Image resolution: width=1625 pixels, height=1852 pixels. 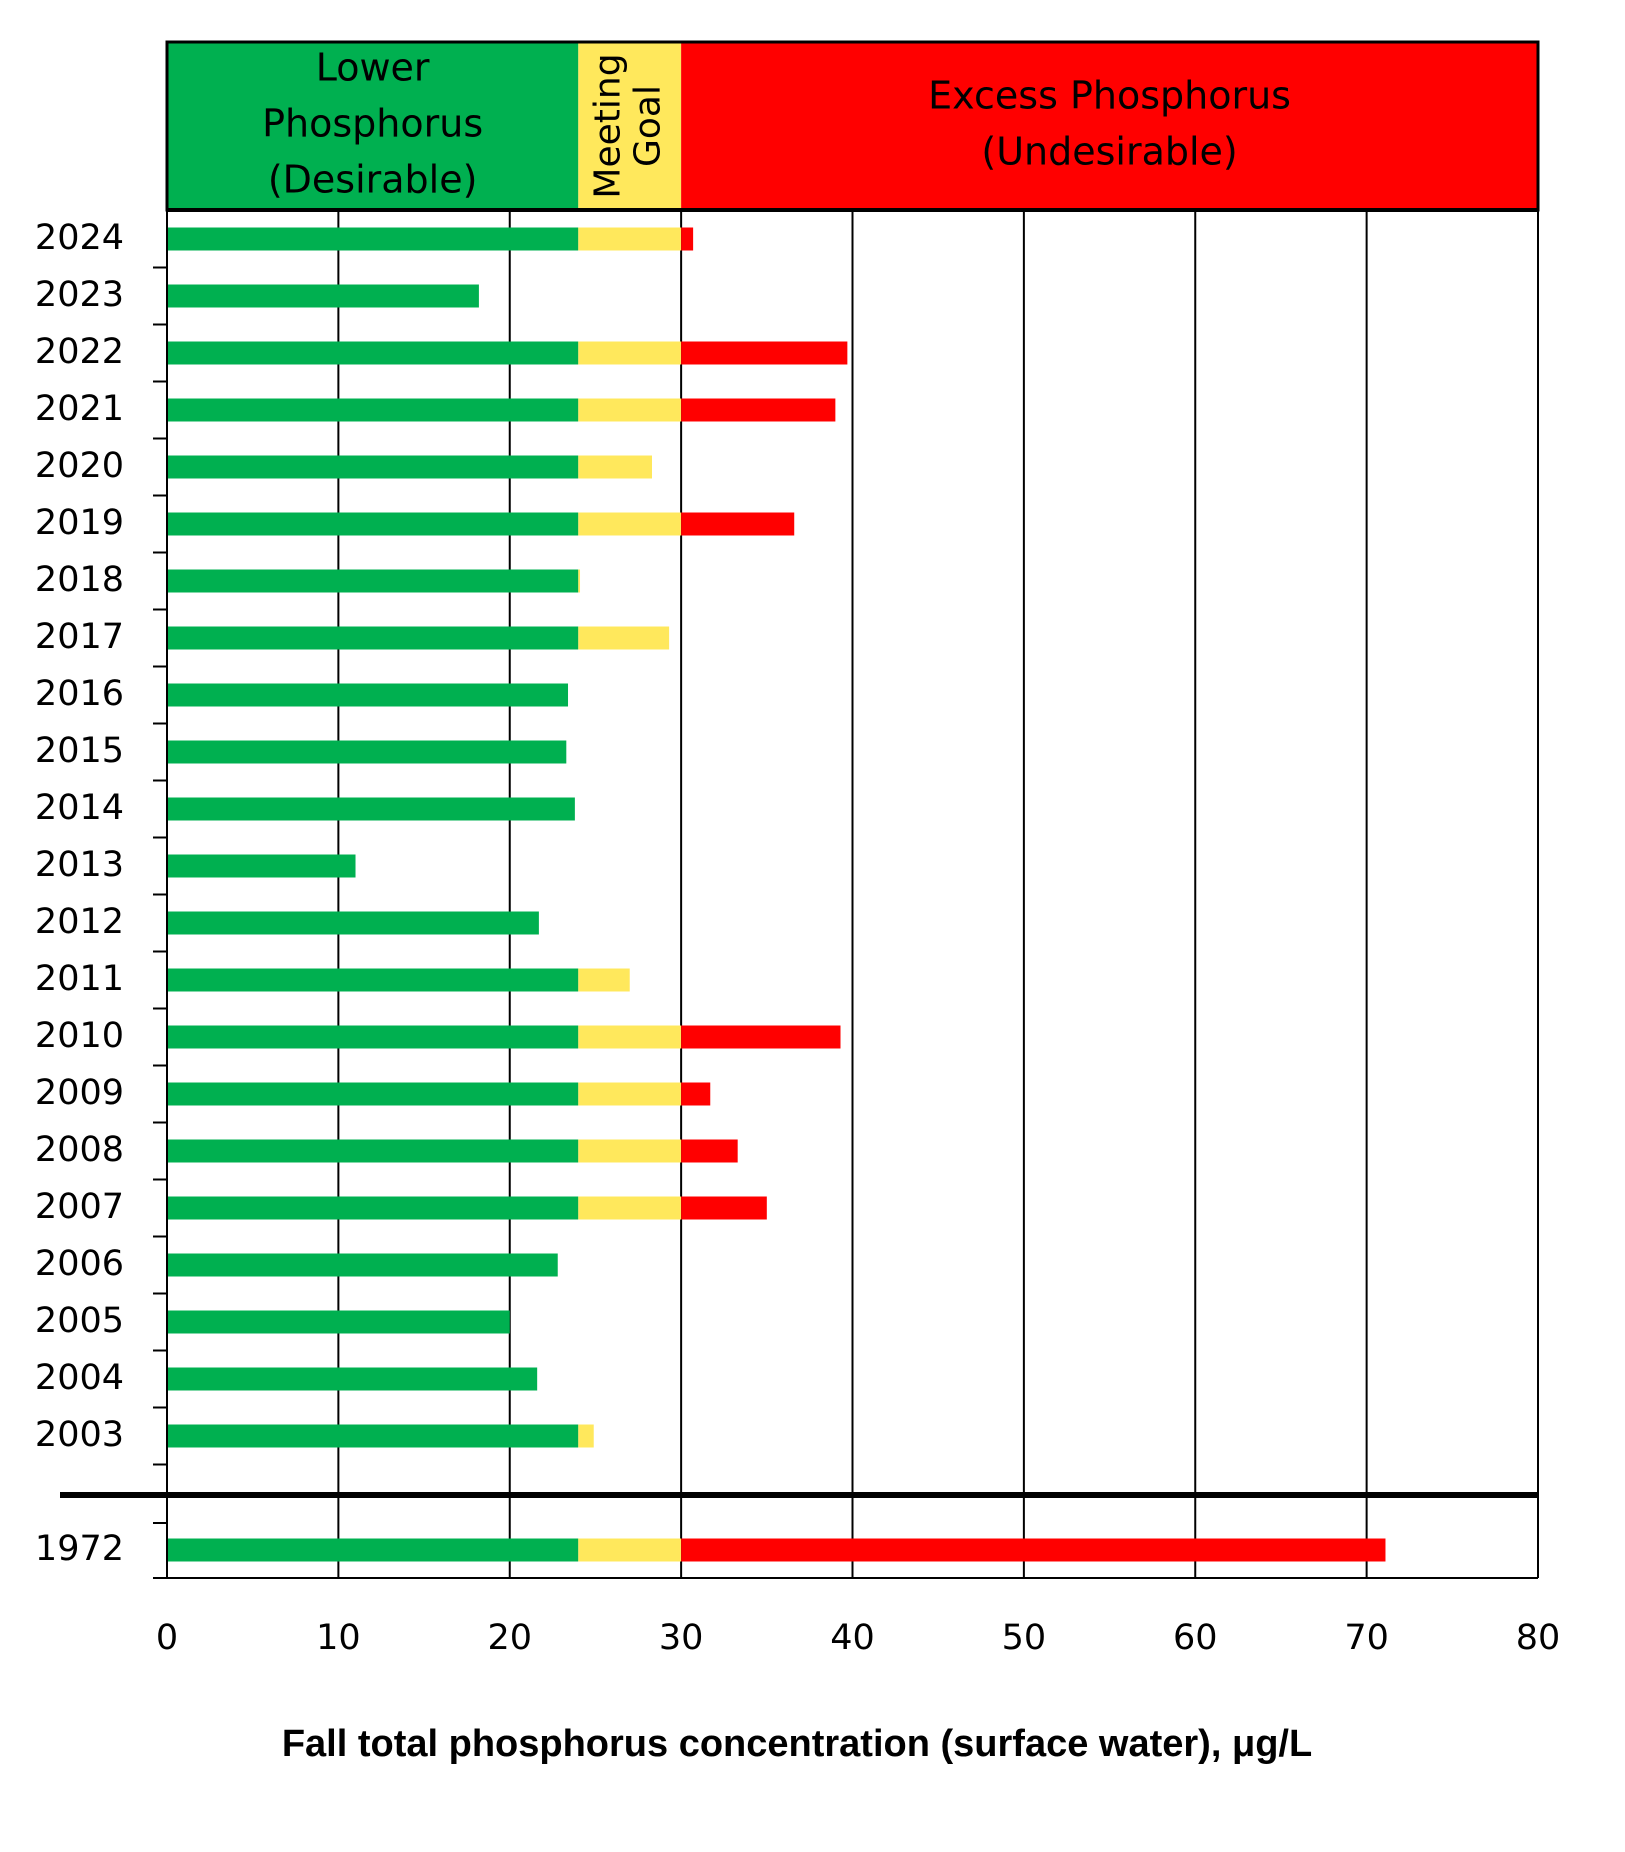 I want to click on y-tick-label: 2006, so click(x=79, y=1264).